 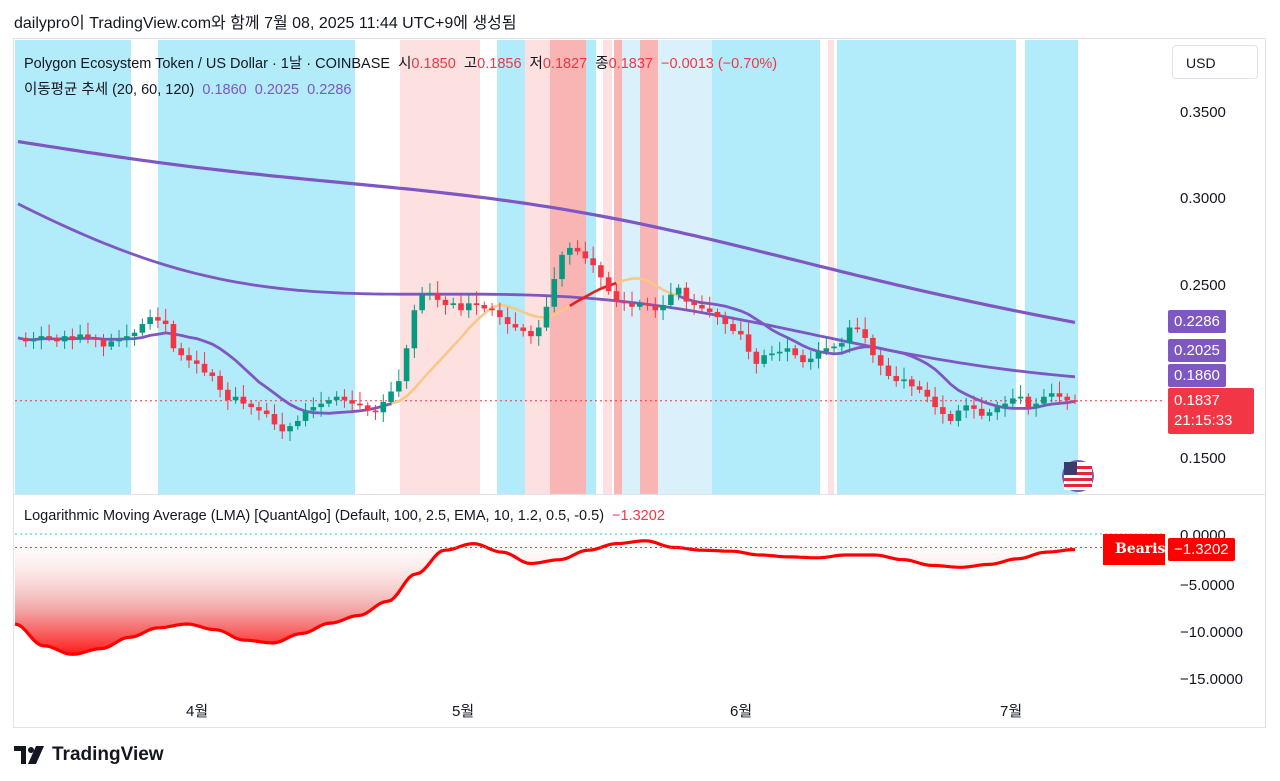 I want to click on price-tick: 0.3000, so click(x=1203, y=198).